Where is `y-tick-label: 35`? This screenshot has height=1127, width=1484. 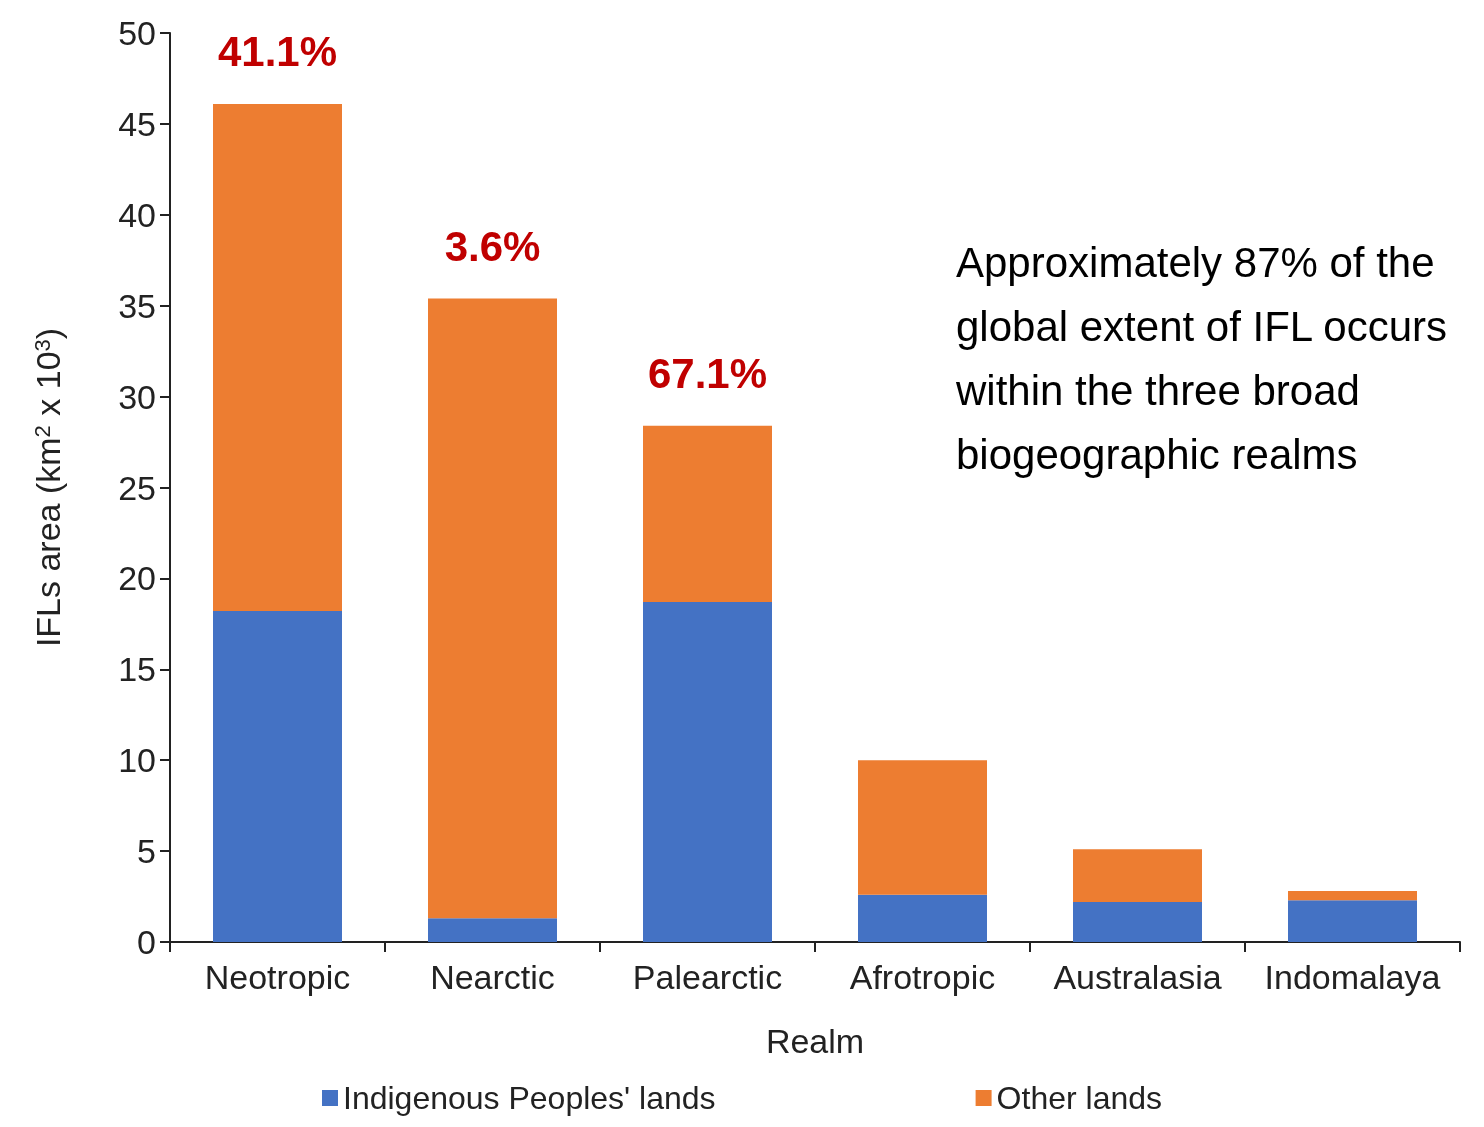
y-tick-label: 35 is located at coordinates (137, 305).